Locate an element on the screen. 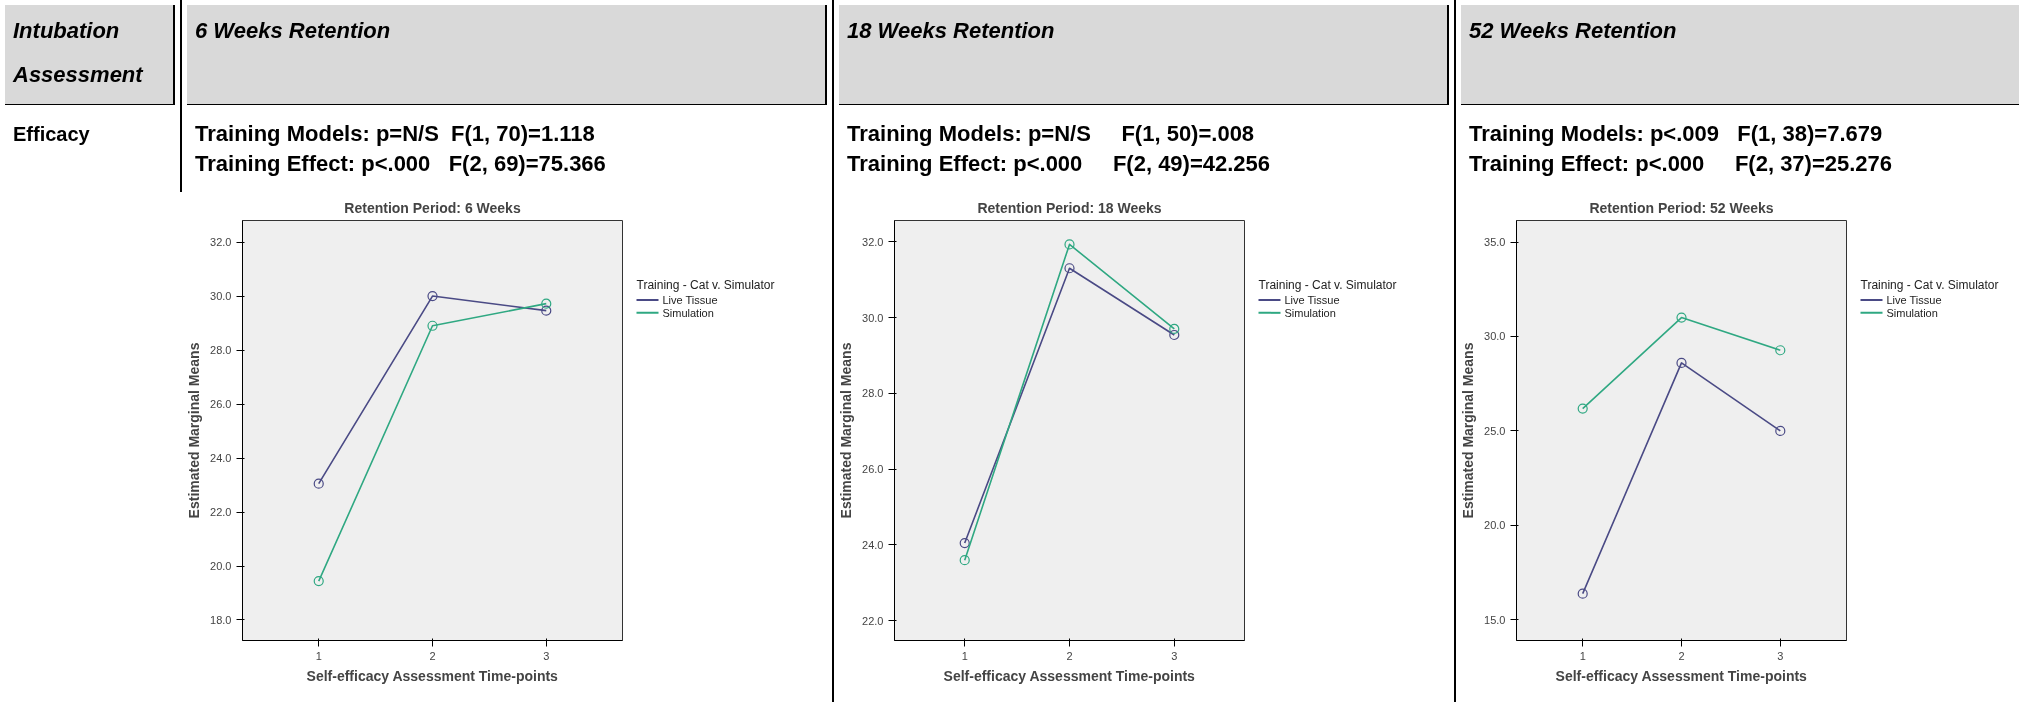  y-tick-label: 35.0 is located at coordinates (1495, 242).